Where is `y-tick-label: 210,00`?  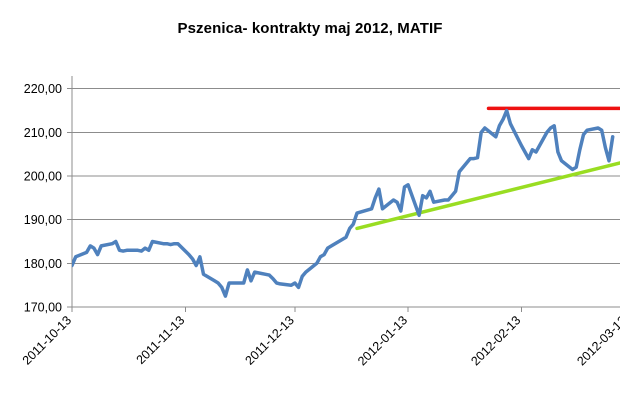 y-tick-label: 210,00 is located at coordinates (43, 133).